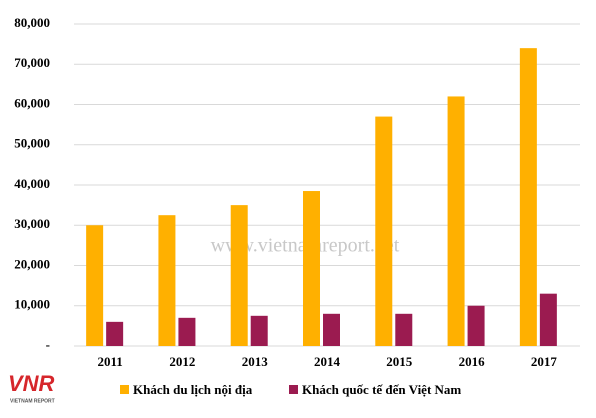 This screenshot has height=418, width=596. Describe the element at coordinates (255, 361) in the screenshot. I see `x-tick-label: 2013` at that location.